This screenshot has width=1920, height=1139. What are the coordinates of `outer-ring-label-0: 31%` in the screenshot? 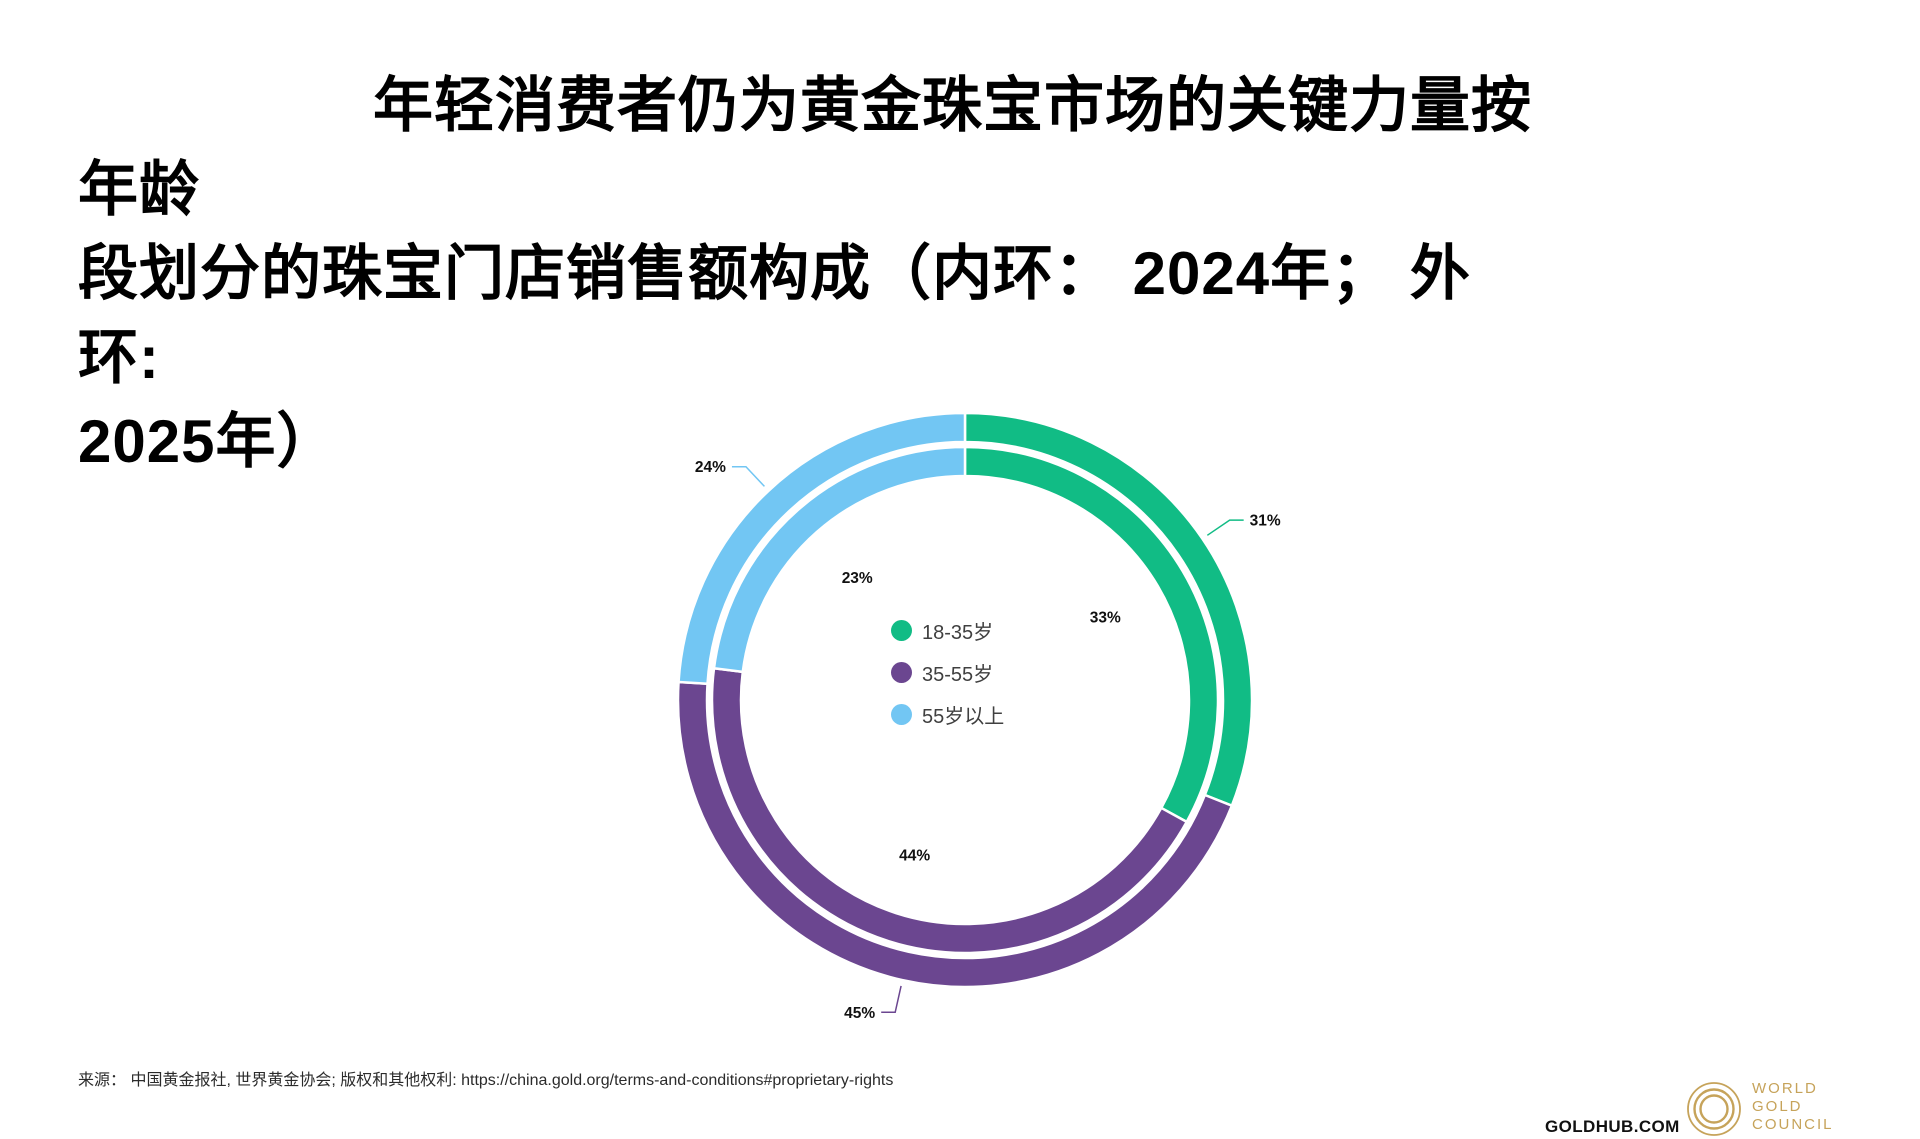 It's located at (1265, 521).